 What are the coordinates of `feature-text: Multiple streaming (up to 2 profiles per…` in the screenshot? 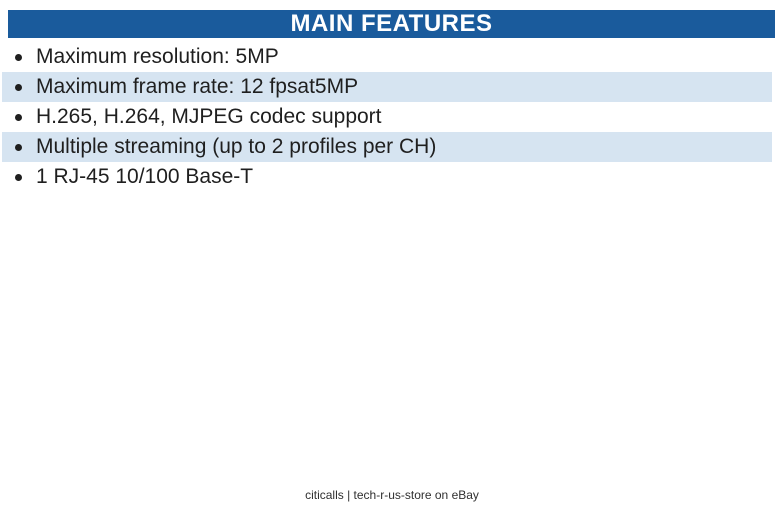 It's located at (236, 146).